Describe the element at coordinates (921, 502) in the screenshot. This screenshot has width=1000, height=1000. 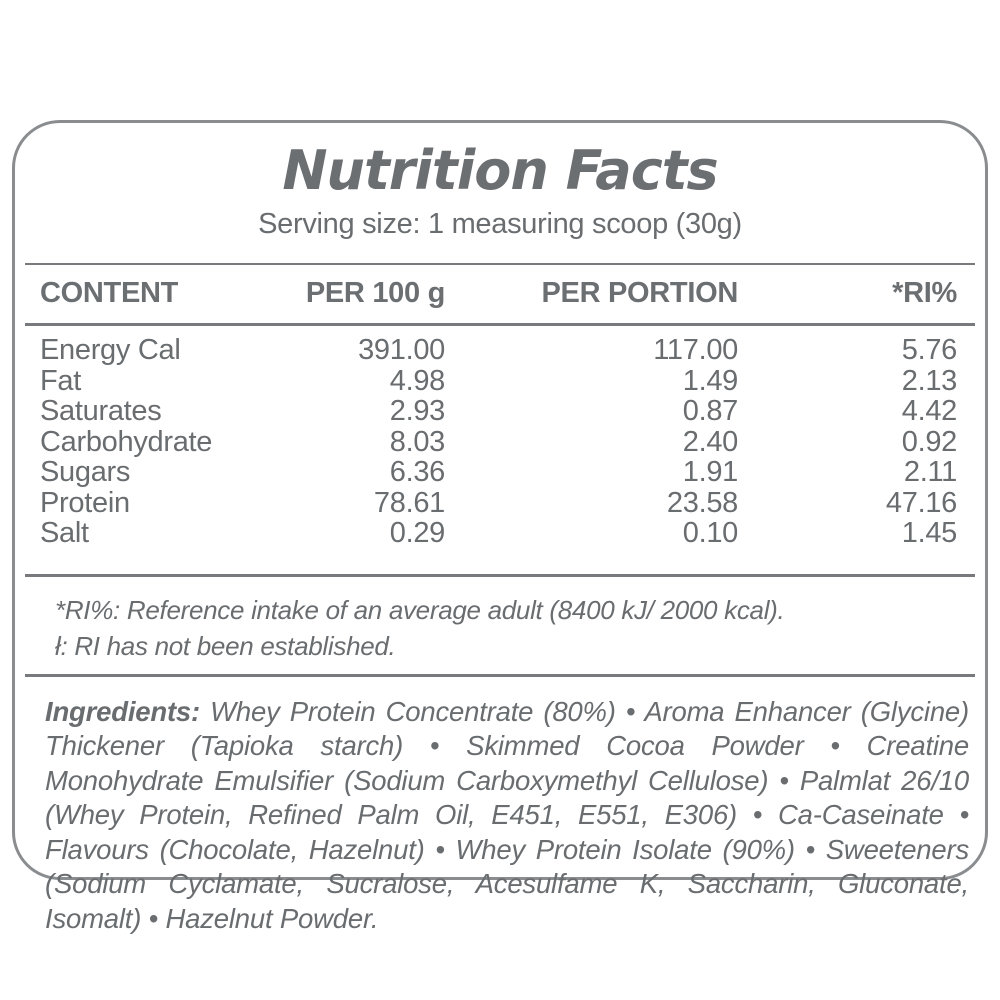
I see `value-ri-percent: 47.16` at that location.